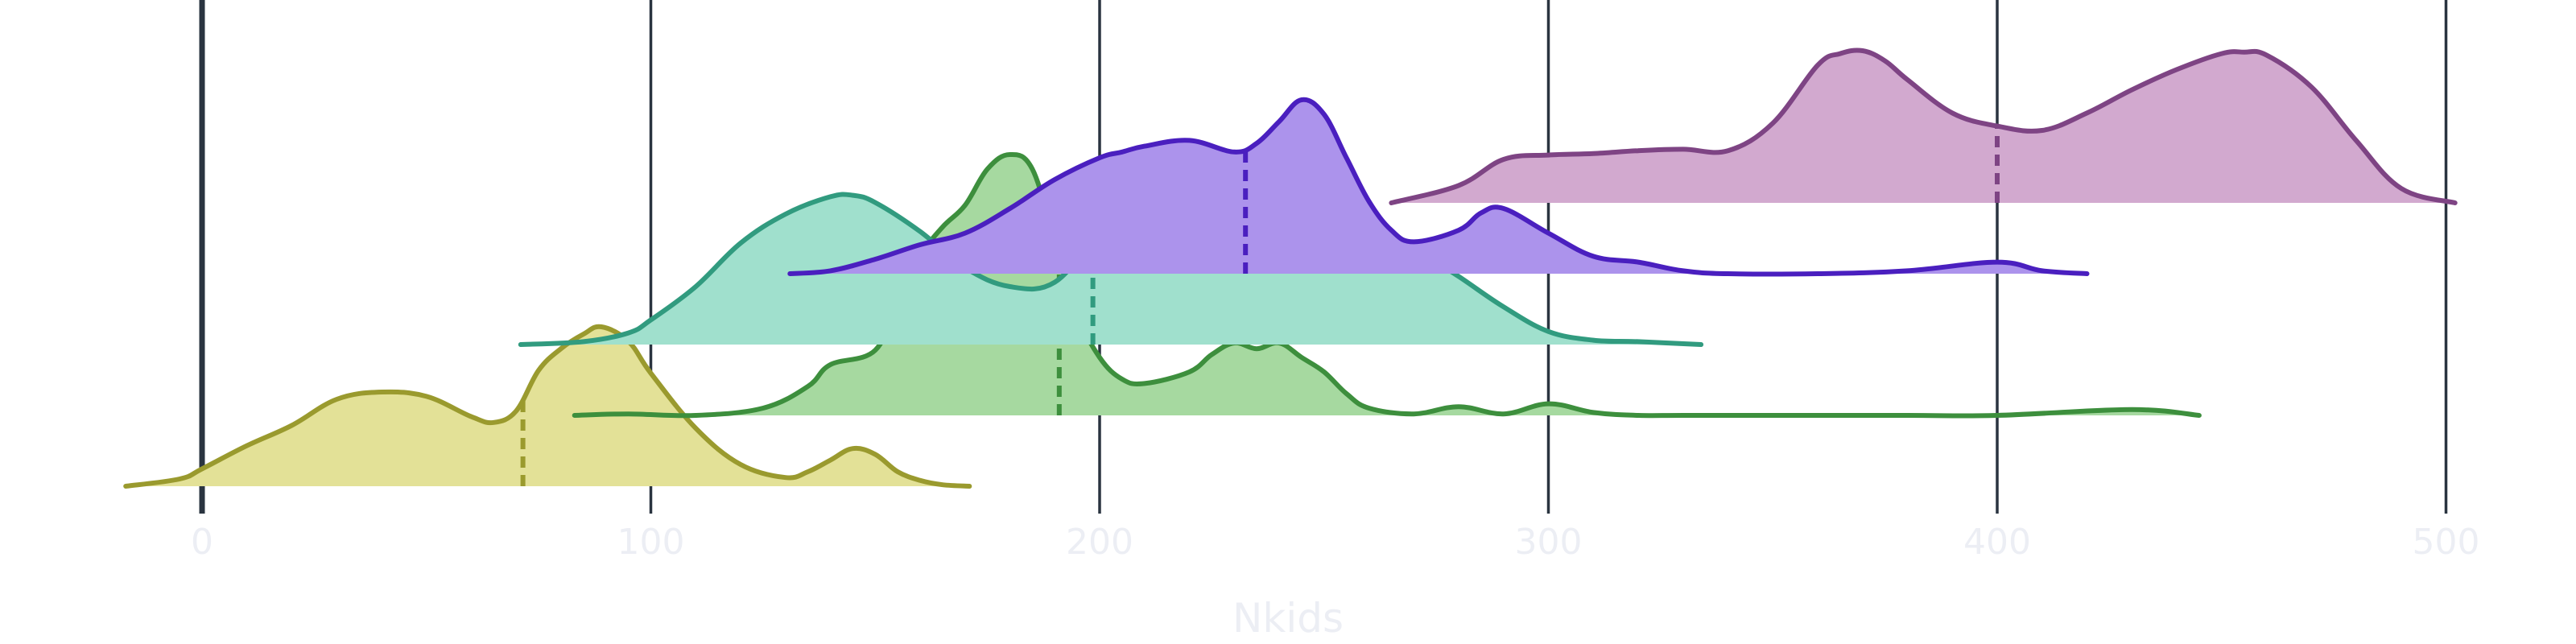 Image resolution: width=2576 pixels, height=644 pixels. I want to click on x-tick-label: 200, so click(1099, 542).